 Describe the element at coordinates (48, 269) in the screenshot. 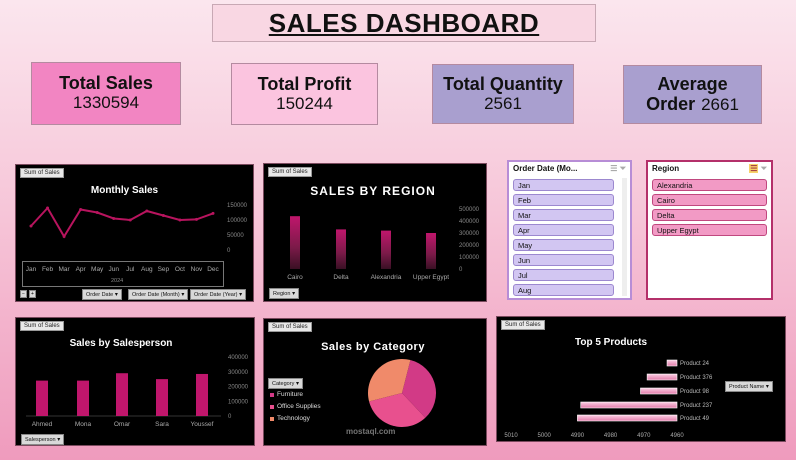

I see `x-tick-label: Feb` at that location.